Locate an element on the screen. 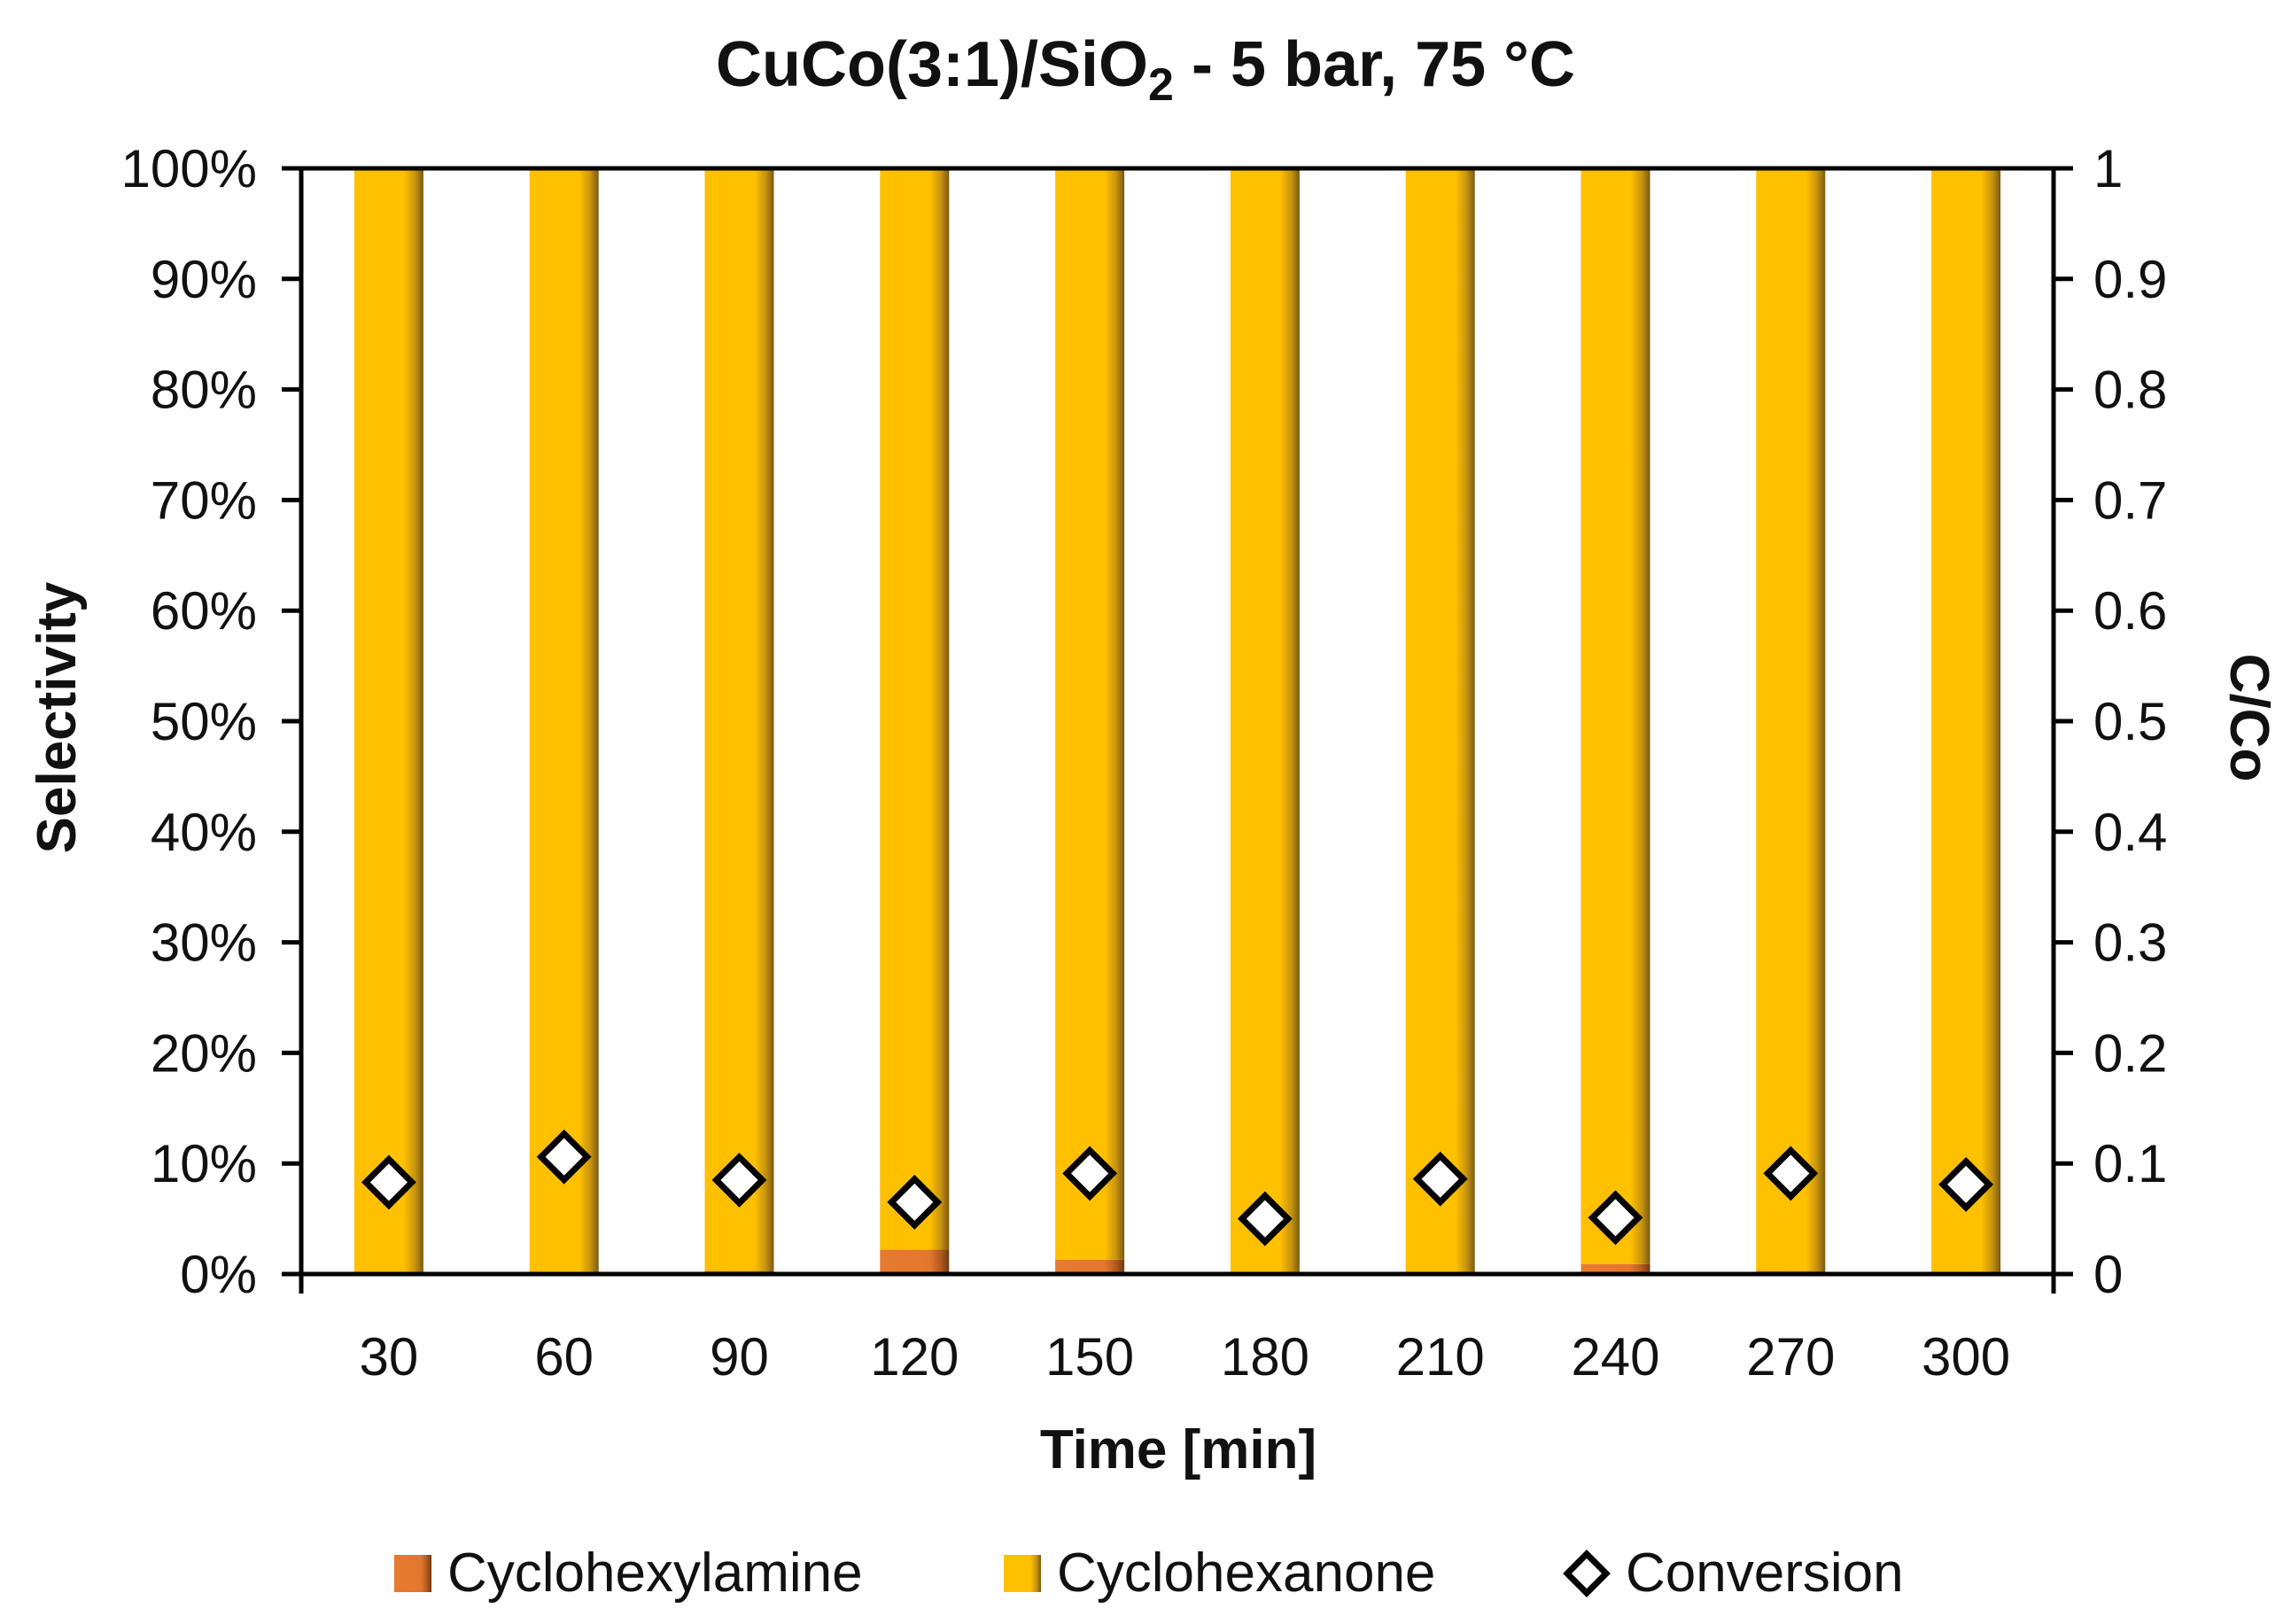 The height and width of the screenshot is (1624, 2291). legend: Cyclohexylamine Cyclohexanone Conversion is located at coordinates (1149, 1573).